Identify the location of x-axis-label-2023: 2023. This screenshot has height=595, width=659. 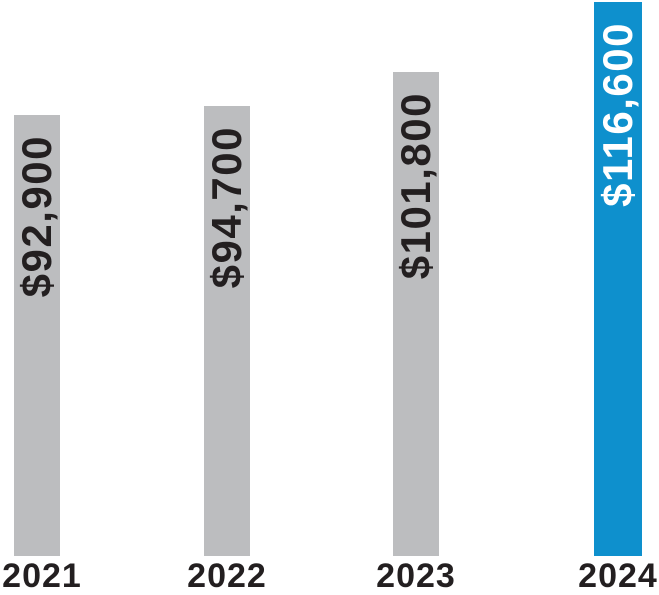
(416, 576).